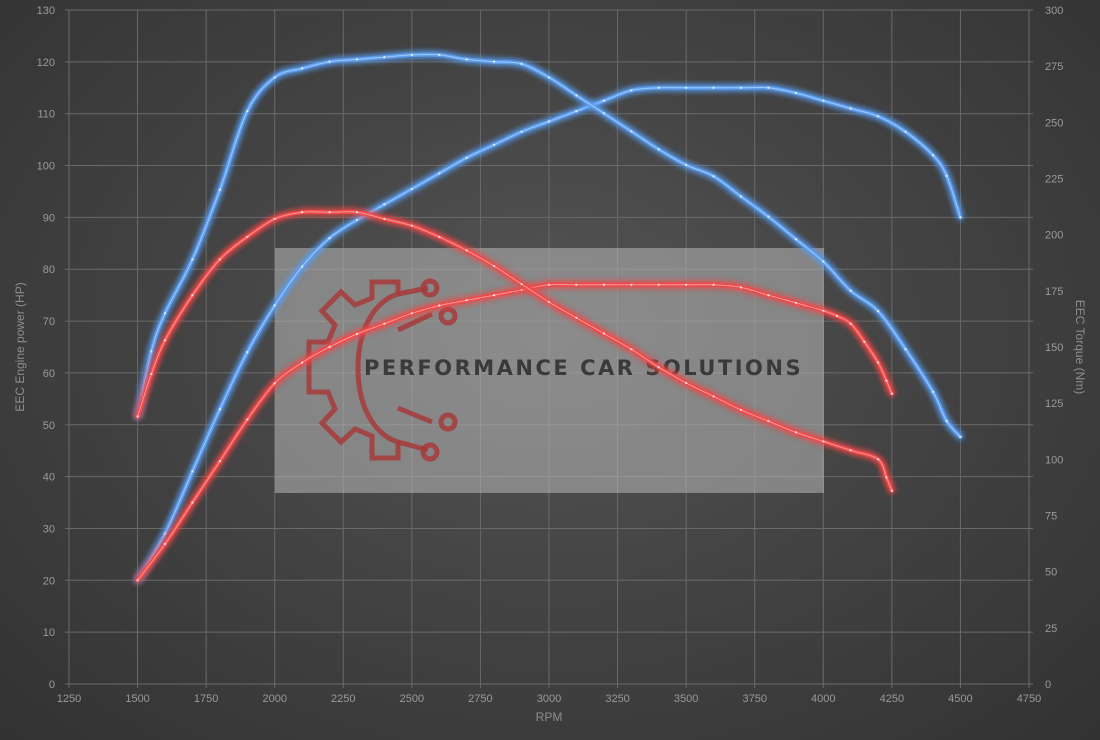 The width and height of the screenshot is (1100, 740). What do you see at coordinates (480, 699) in the screenshot?
I see `x-tick-label: 2750` at bounding box center [480, 699].